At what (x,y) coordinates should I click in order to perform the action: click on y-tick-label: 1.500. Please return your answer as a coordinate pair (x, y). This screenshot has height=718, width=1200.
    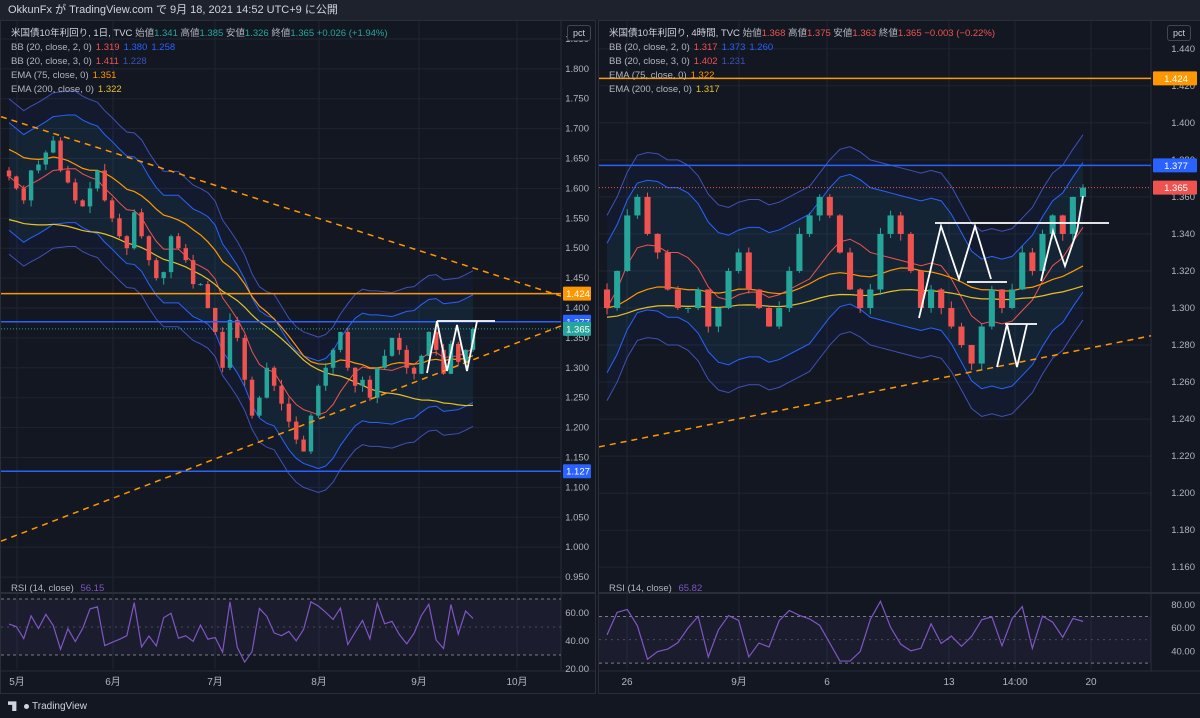
    Looking at the image, I should click on (577, 248).